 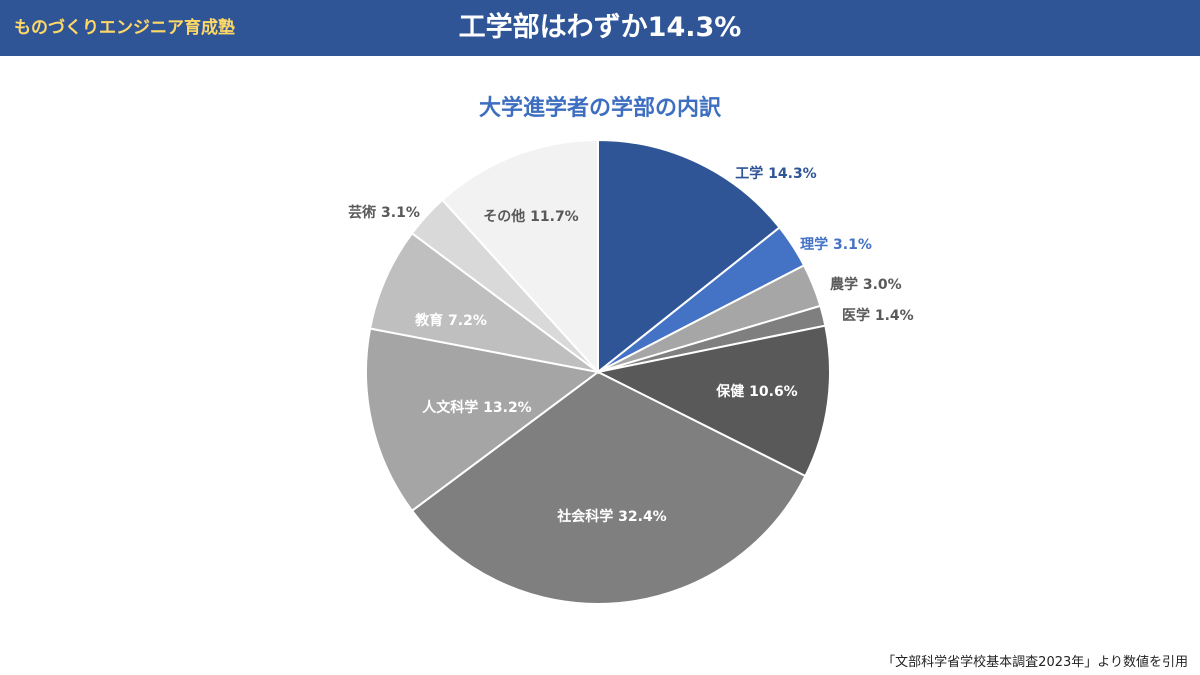 I want to click on slice-label-8: 教育 7.2%, so click(x=451, y=320).